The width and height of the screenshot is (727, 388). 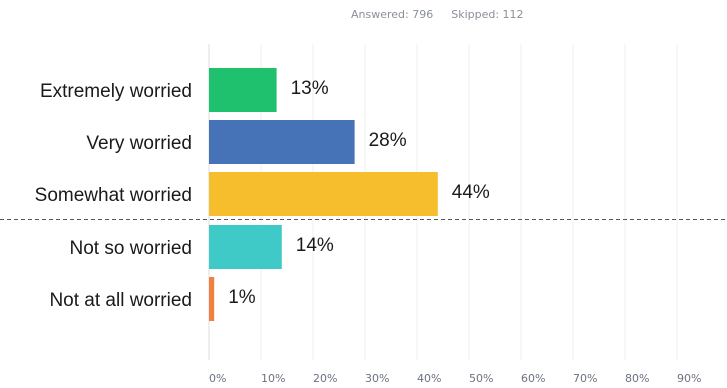 I want to click on value-label: 14%, so click(x=315, y=245).